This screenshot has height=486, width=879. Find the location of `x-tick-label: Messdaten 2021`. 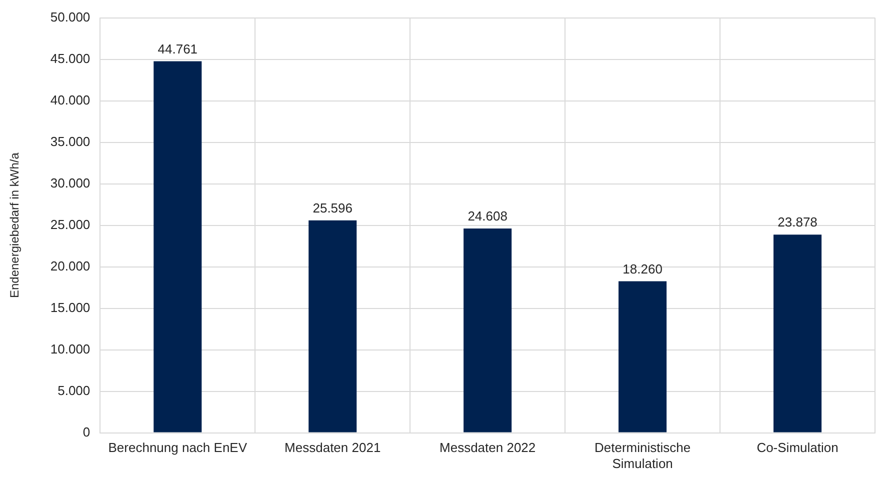

x-tick-label: Messdaten 2021 is located at coordinates (332, 448).